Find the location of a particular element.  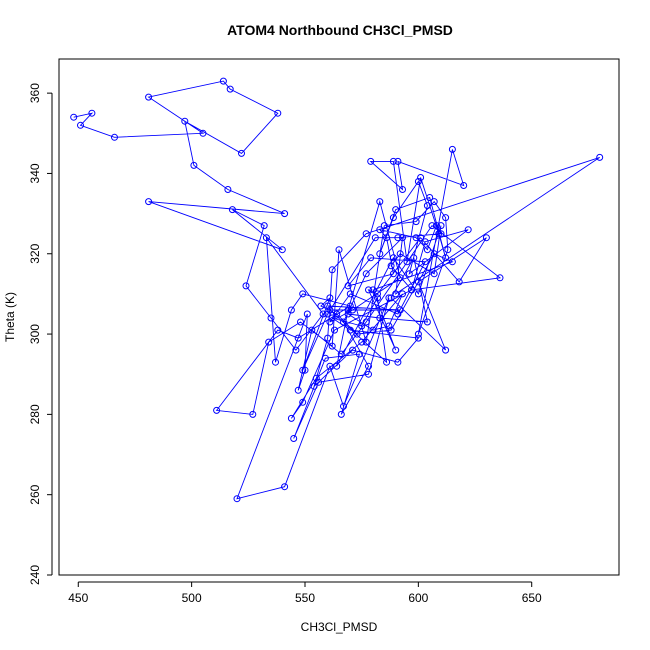

x-tick-label: 500 is located at coordinates (192, 598).